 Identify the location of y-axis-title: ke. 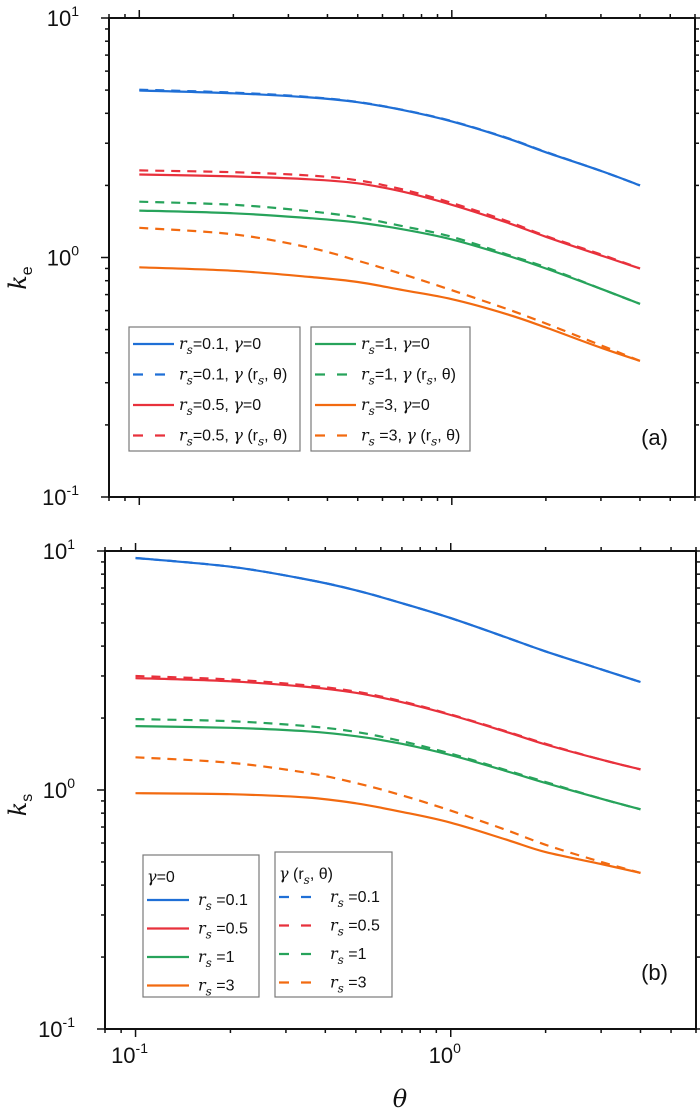
(20, 278).